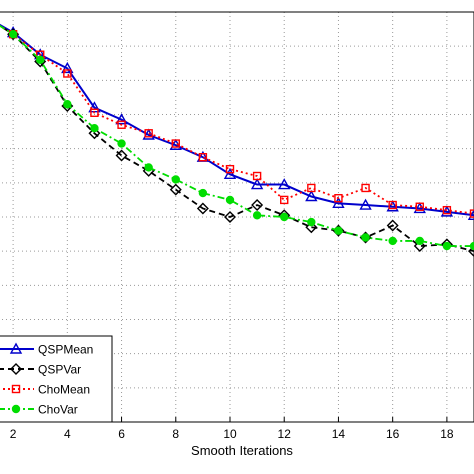 Image resolution: width=474 pixels, height=474 pixels. Describe the element at coordinates (339, 434) in the screenshot. I see `x-tick-label: 14` at that location.